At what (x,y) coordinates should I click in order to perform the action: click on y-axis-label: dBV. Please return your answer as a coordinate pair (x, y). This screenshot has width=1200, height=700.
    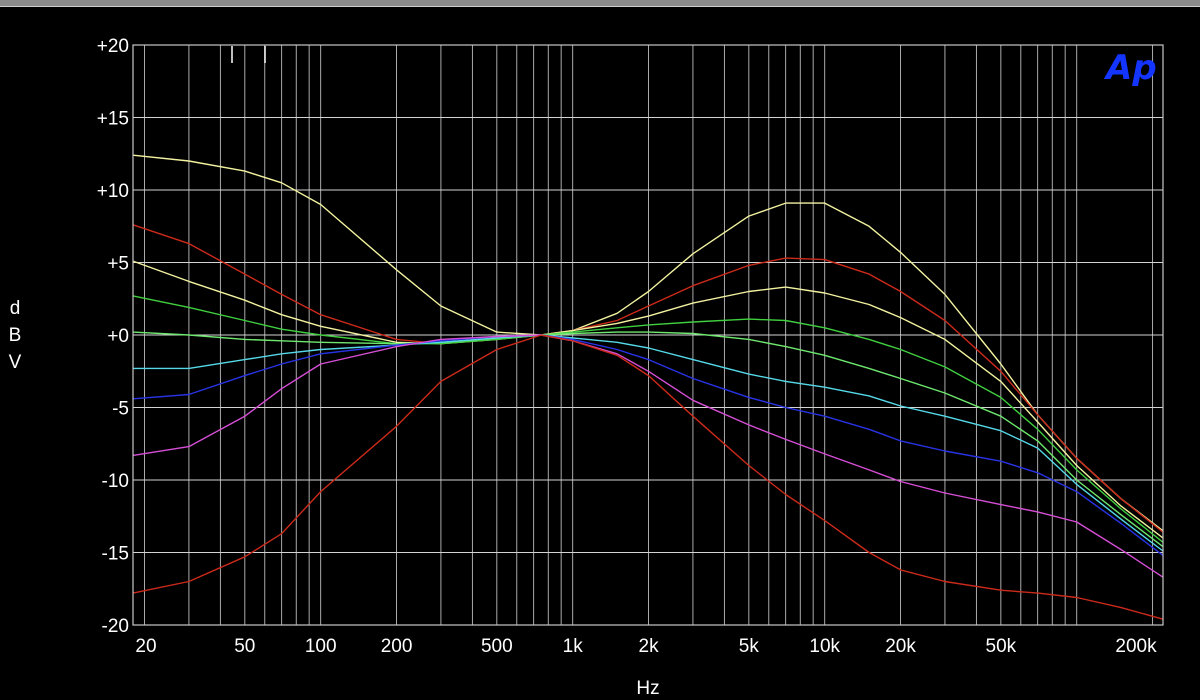
    Looking at the image, I should click on (15, 335).